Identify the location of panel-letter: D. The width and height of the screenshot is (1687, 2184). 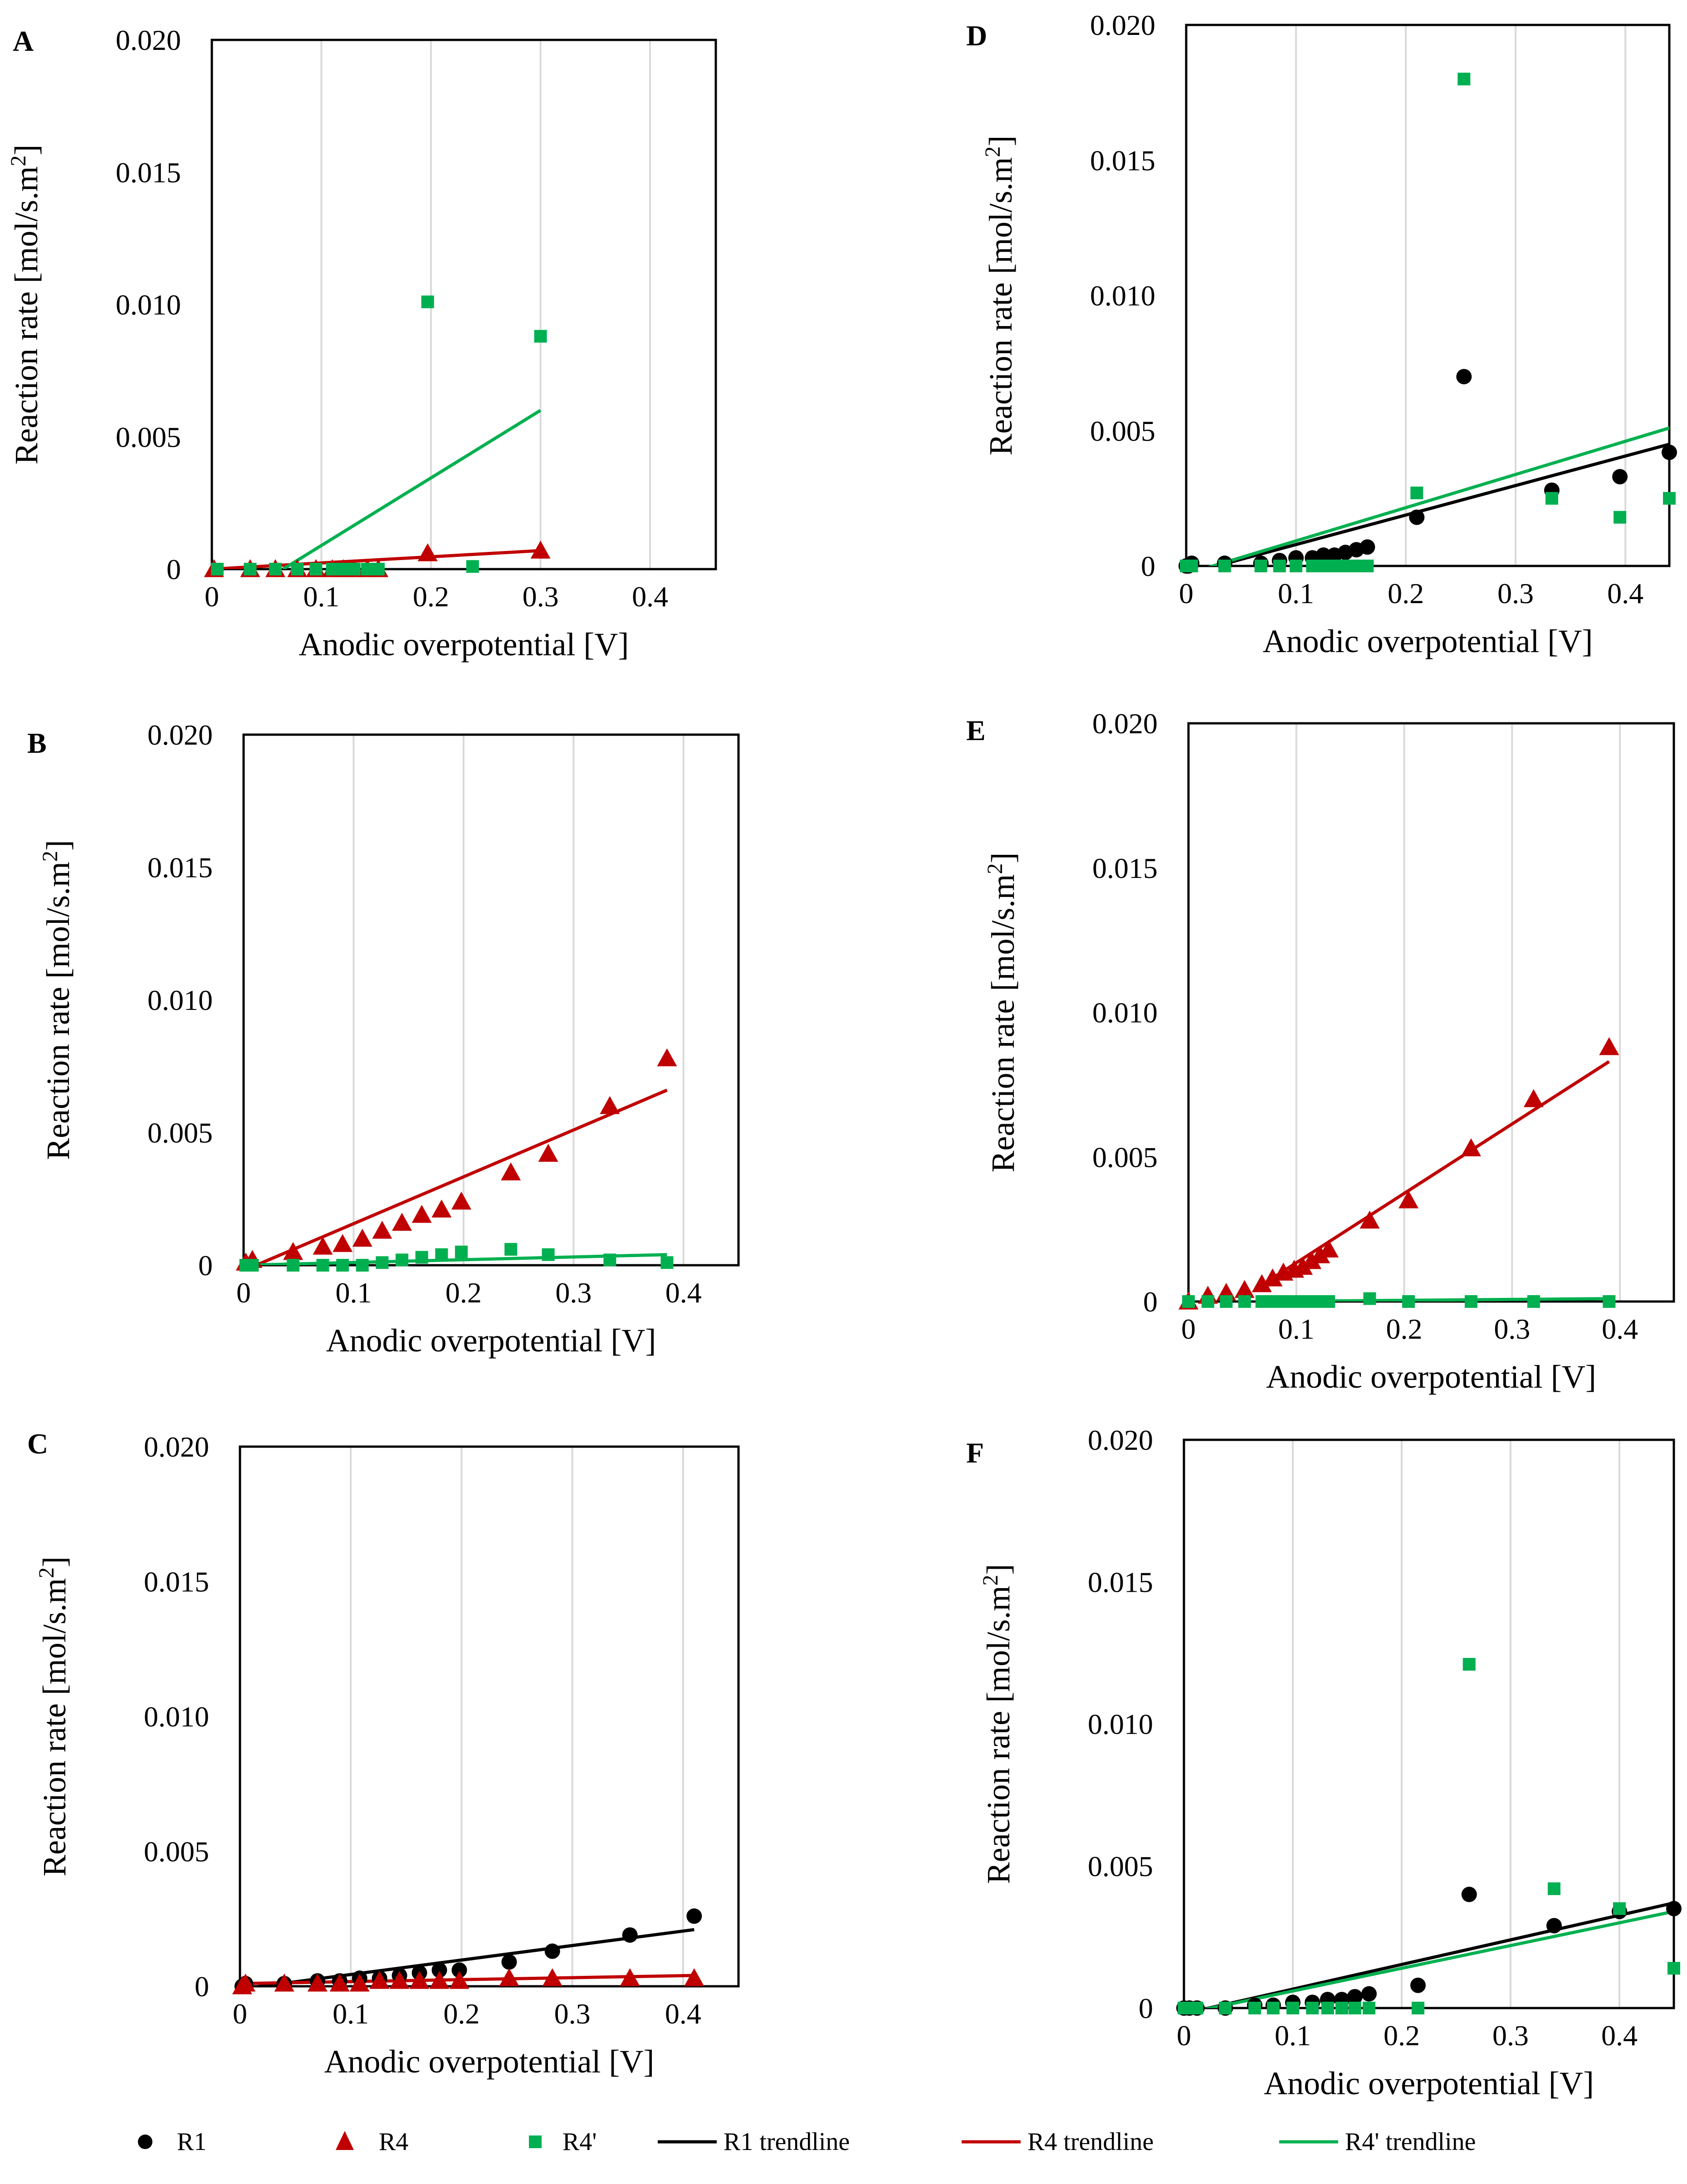
(976, 36).